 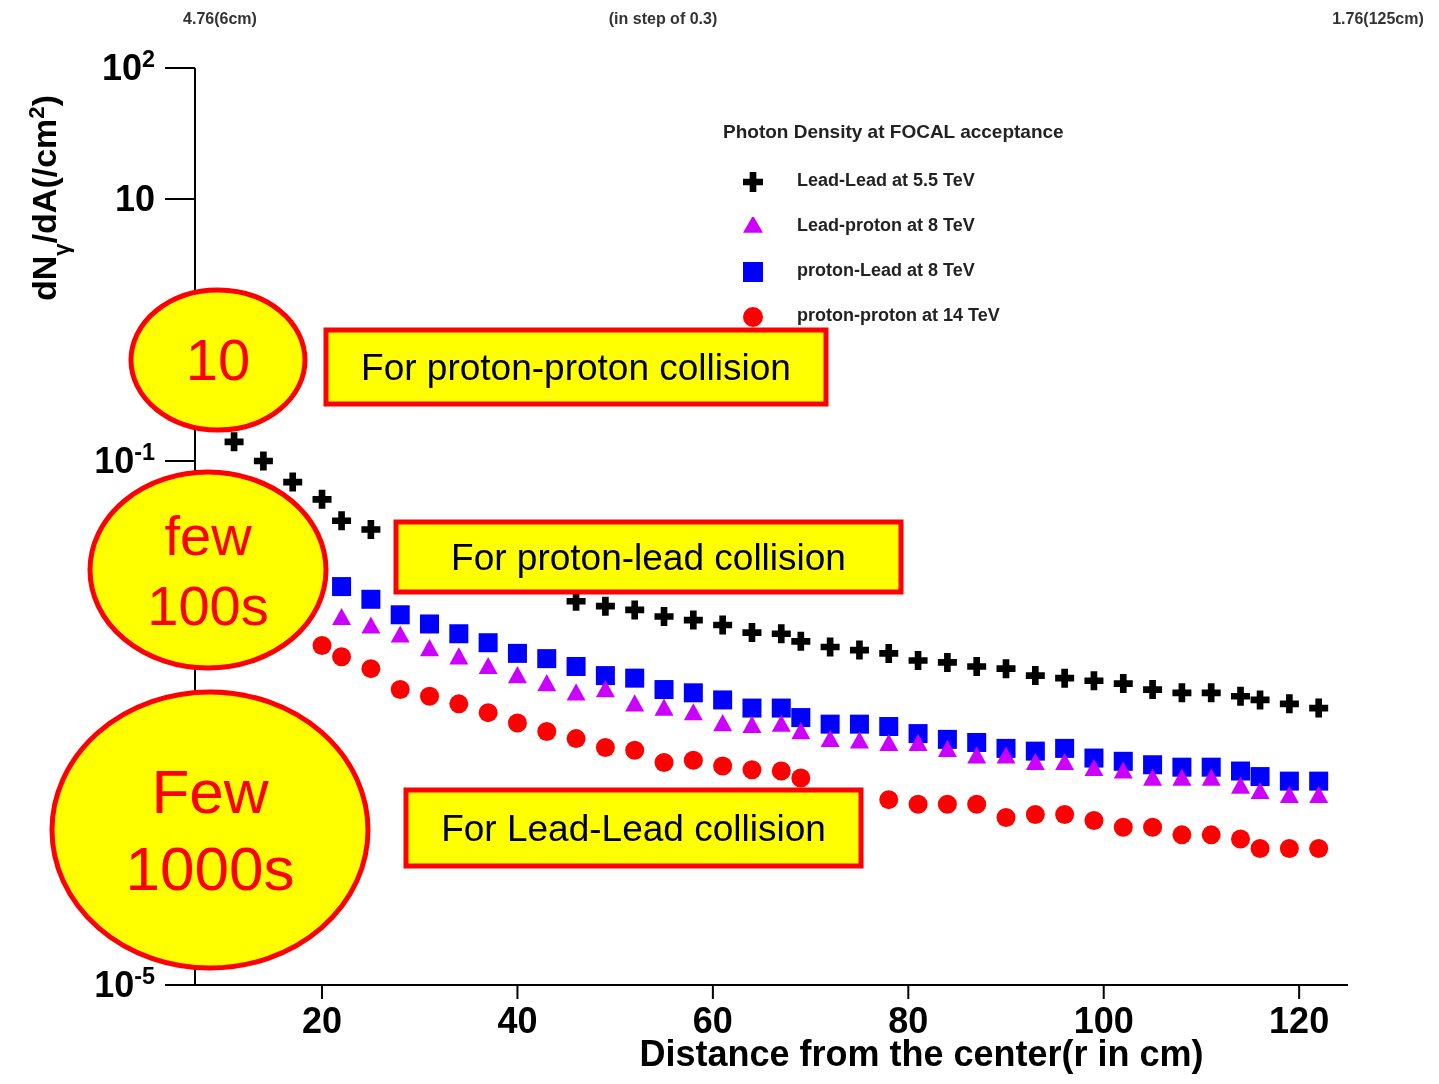 I want to click on legend-label: proton-proton at 14 TeV, so click(x=898, y=315).